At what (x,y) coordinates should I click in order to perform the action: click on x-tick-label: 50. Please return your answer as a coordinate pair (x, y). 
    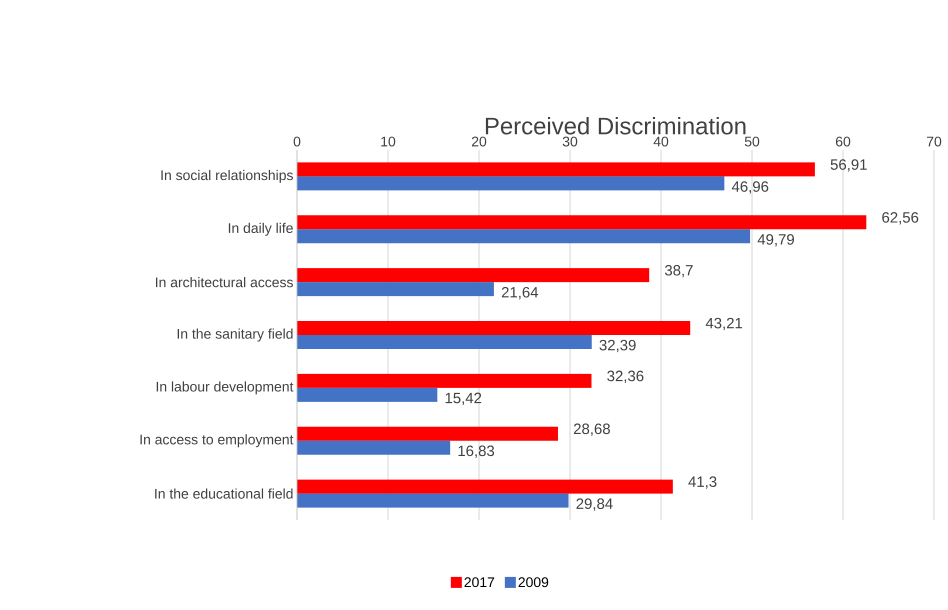
    Looking at the image, I should click on (752, 141).